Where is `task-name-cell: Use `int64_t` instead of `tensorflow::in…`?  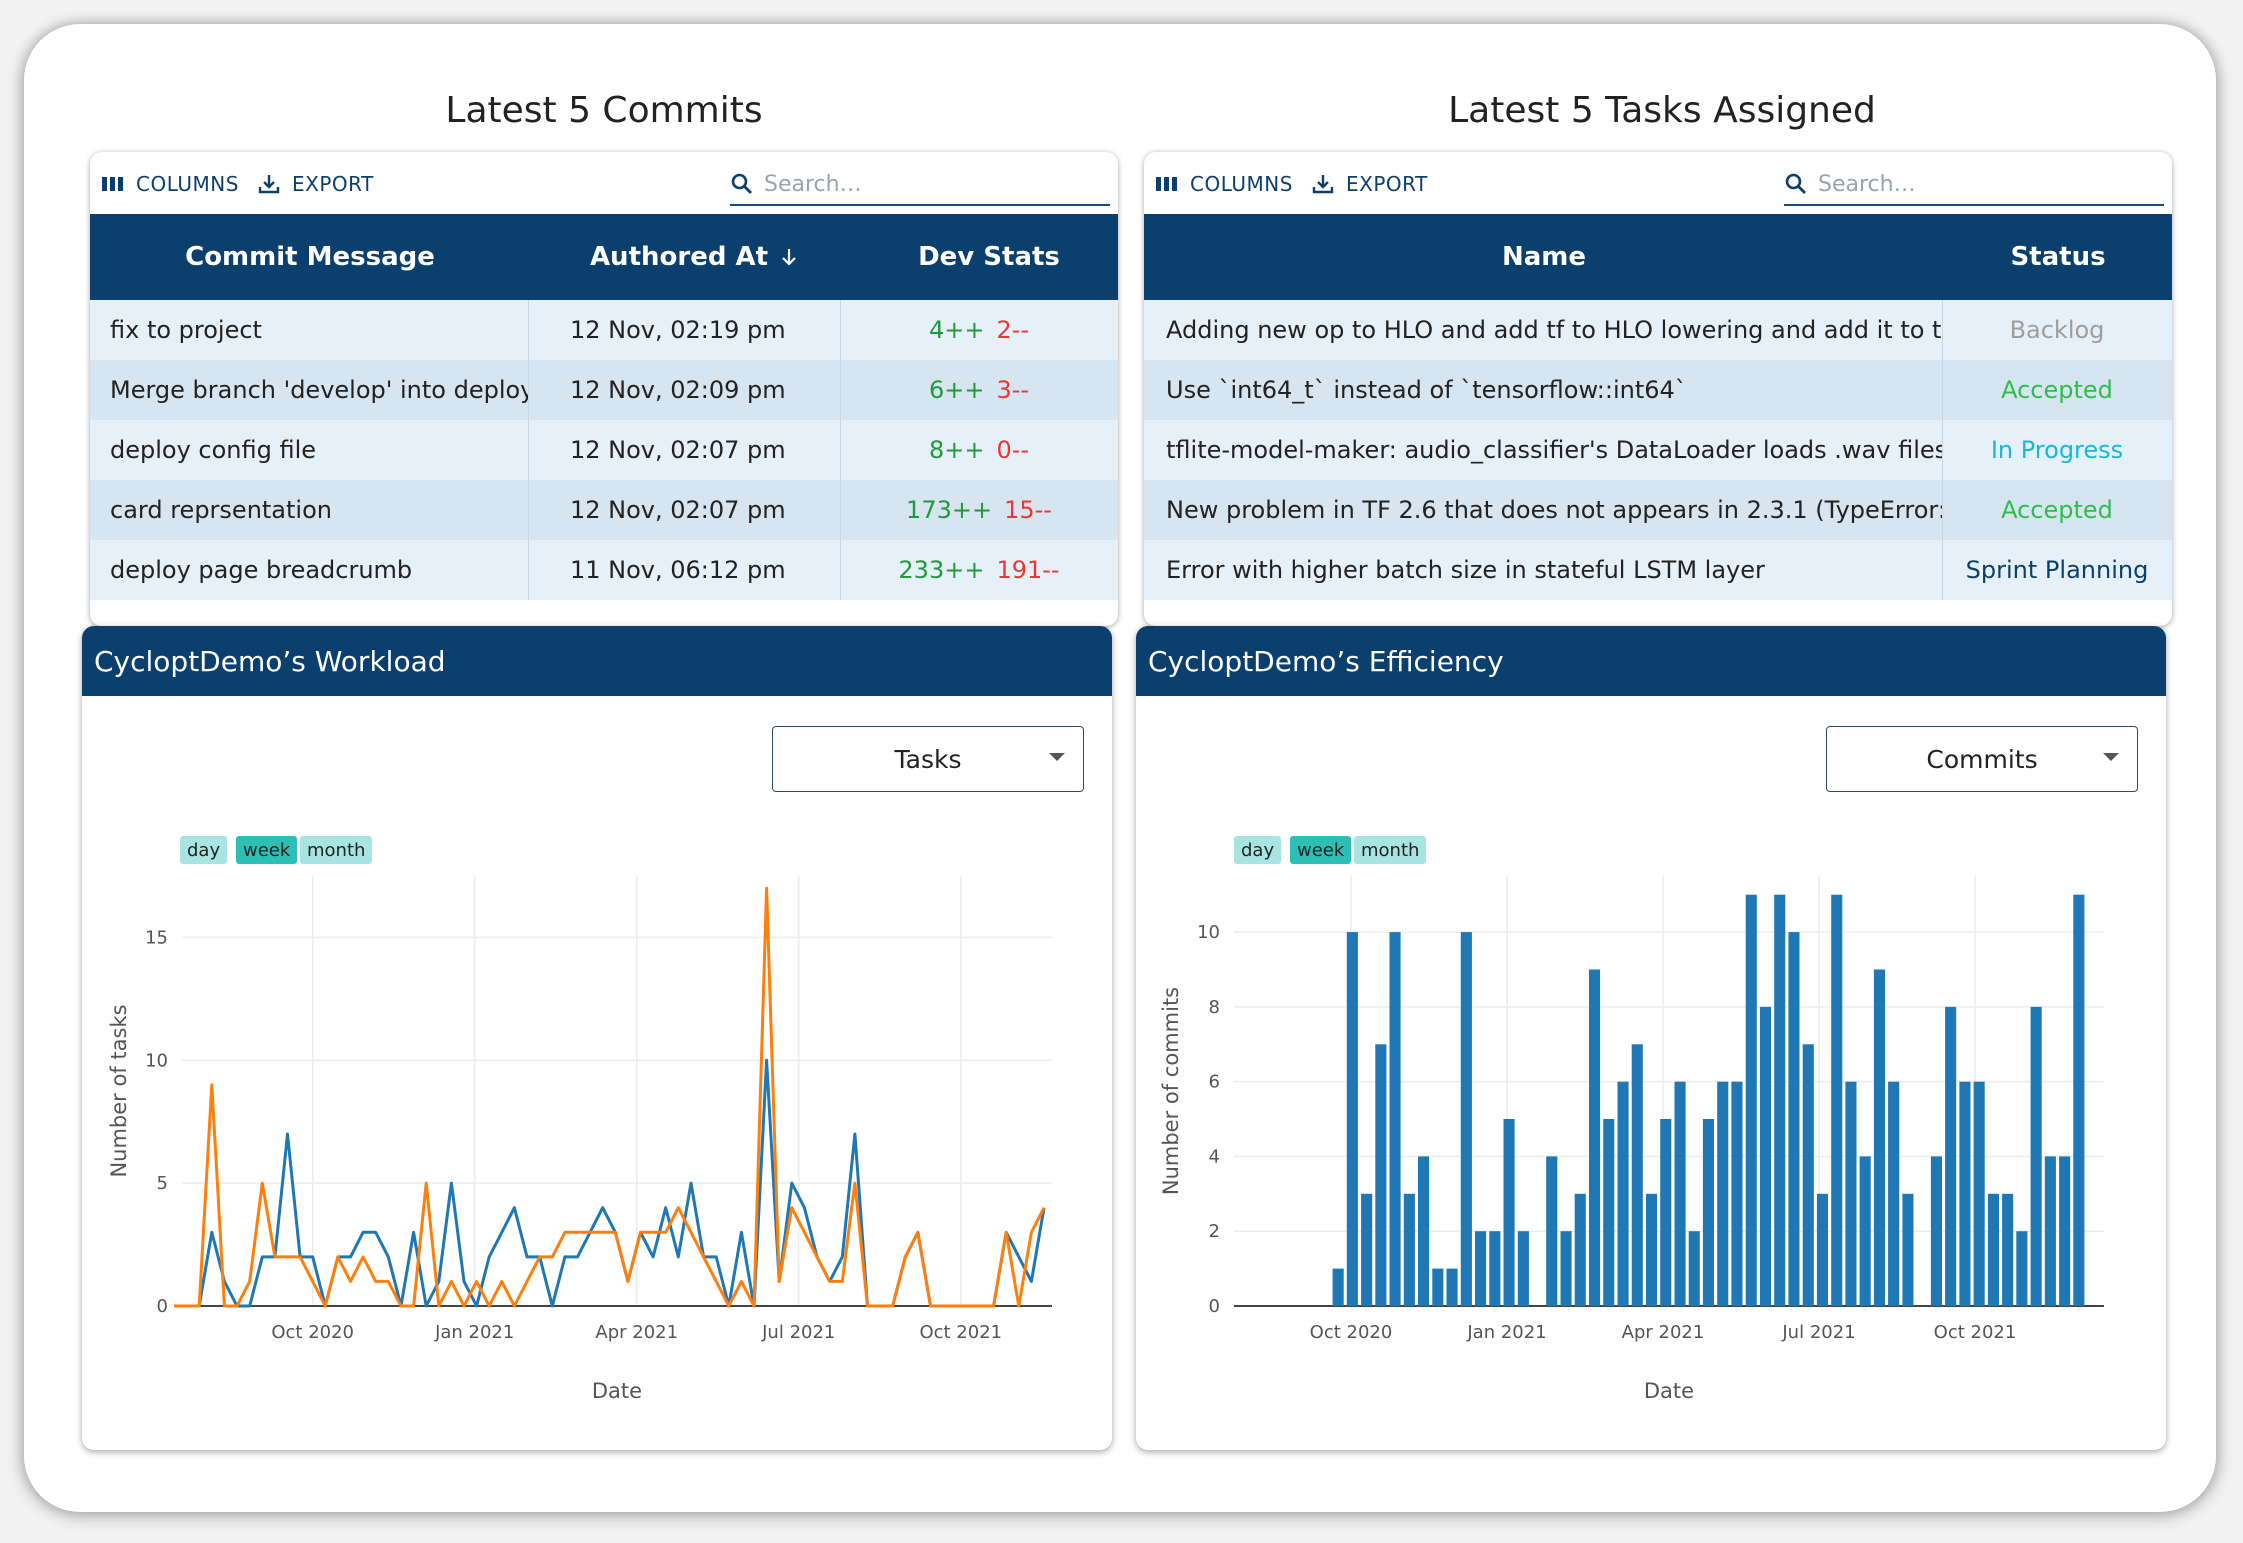 task-name-cell: Use `int64_t` instead of `tensorflow::in… is located at coordinates (1543, 390).